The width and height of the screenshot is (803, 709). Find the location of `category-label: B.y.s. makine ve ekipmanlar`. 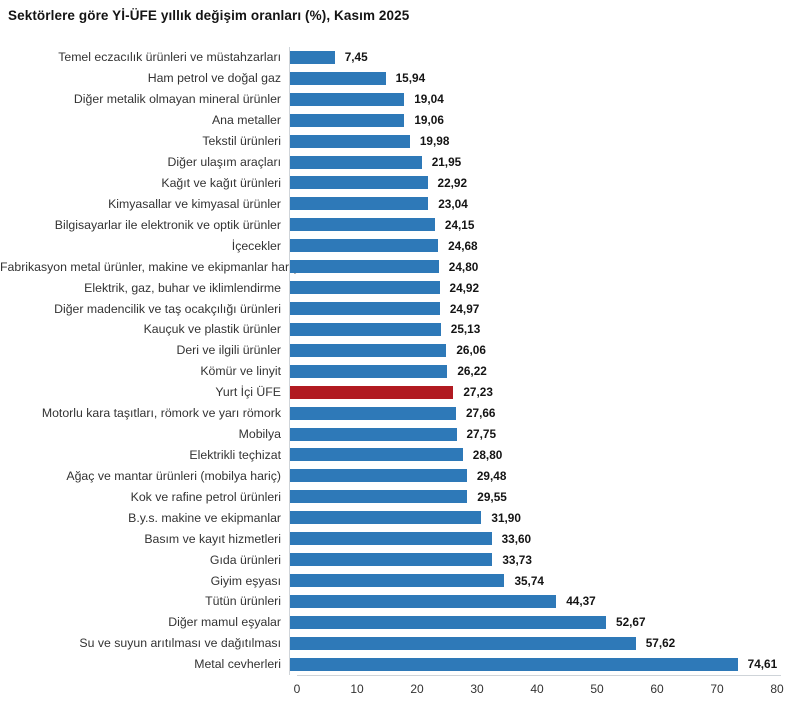

category-label: B.y.s. makine ve ekipmanlar is located at coordinates (204, 517).